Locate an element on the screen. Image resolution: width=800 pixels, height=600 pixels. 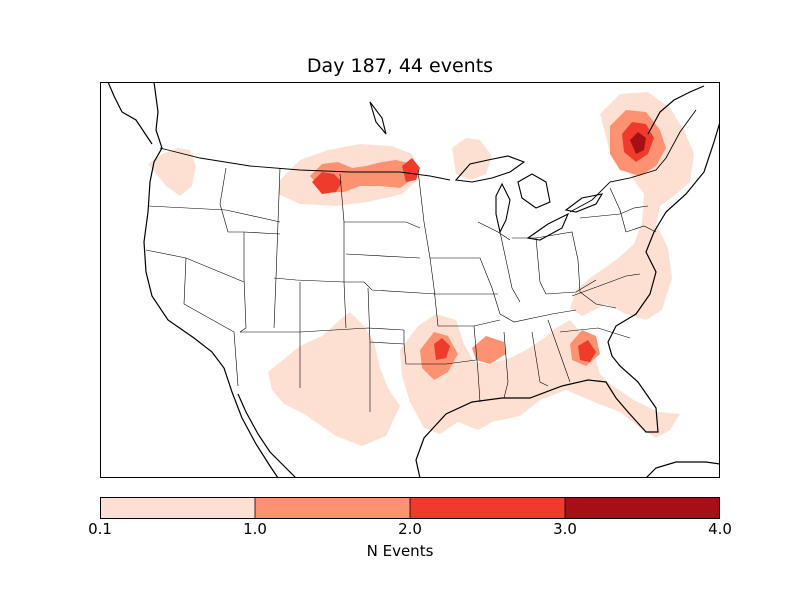
colorbar-label: N Events is located at coordinates (400, 551).